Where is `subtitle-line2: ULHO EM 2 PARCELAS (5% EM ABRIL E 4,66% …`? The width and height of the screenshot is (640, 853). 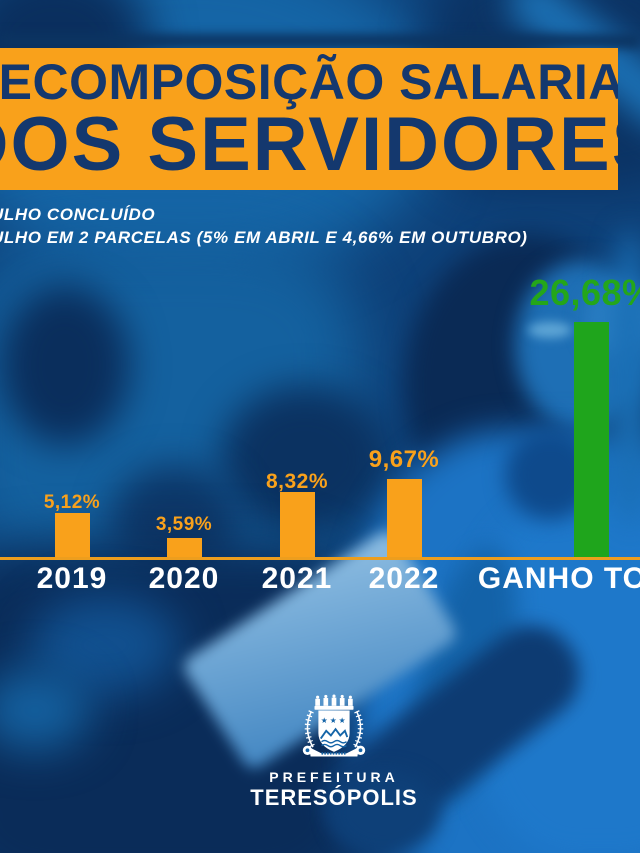
subtitle-line2: ULHO EM 2 PARCELAS (5% EM ABRIL E 4,66% … is located at coordinates (264, 237).